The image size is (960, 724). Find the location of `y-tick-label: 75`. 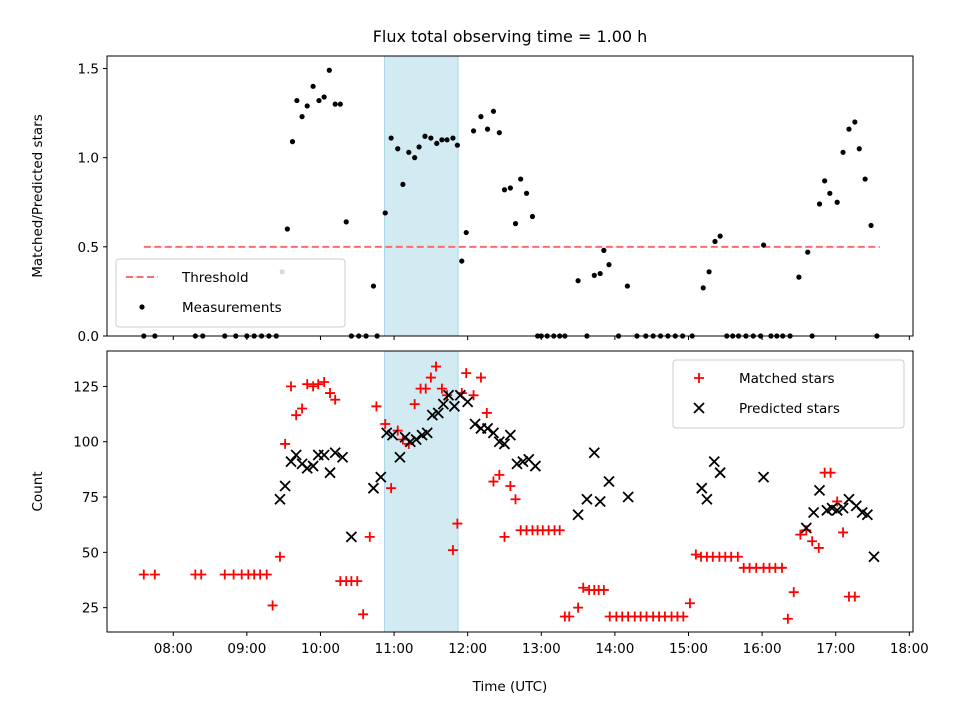

y-tick-label: 75 is located at coordinates (90, 498).